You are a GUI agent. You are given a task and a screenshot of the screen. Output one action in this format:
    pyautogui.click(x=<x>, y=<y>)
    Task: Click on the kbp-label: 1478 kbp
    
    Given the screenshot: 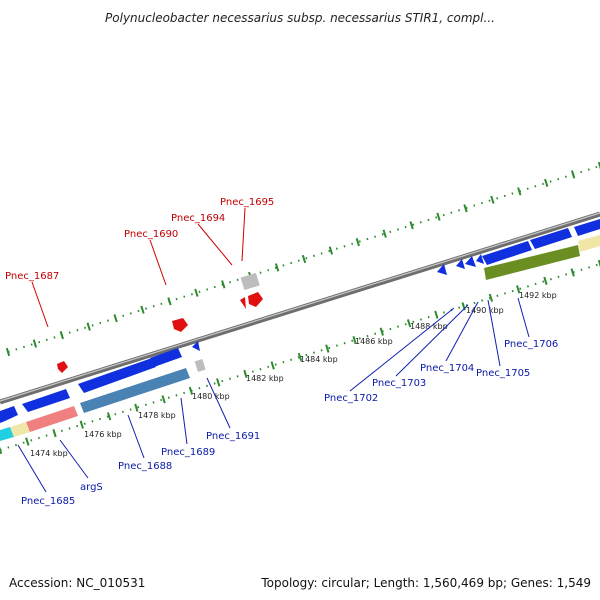 What is the action you would take?
    pyautogui.click(x=157, y=415)
    